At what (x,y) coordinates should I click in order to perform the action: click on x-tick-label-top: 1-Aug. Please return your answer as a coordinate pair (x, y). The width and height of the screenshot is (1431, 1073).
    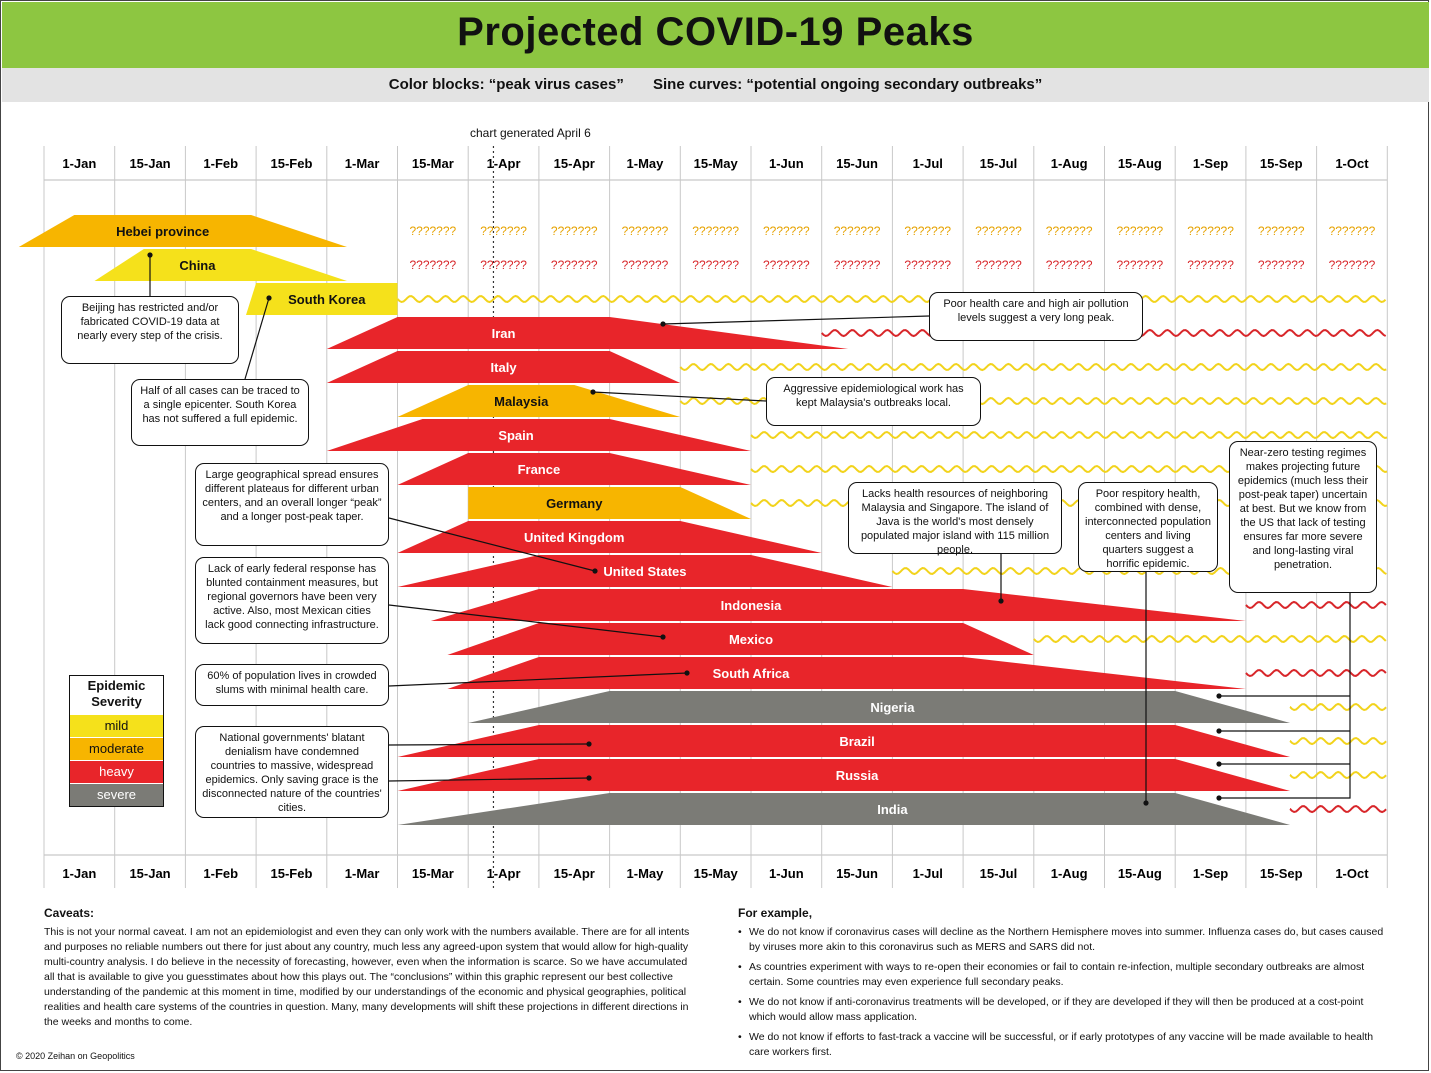
    Looking at the image, I should click on (1069, 163).